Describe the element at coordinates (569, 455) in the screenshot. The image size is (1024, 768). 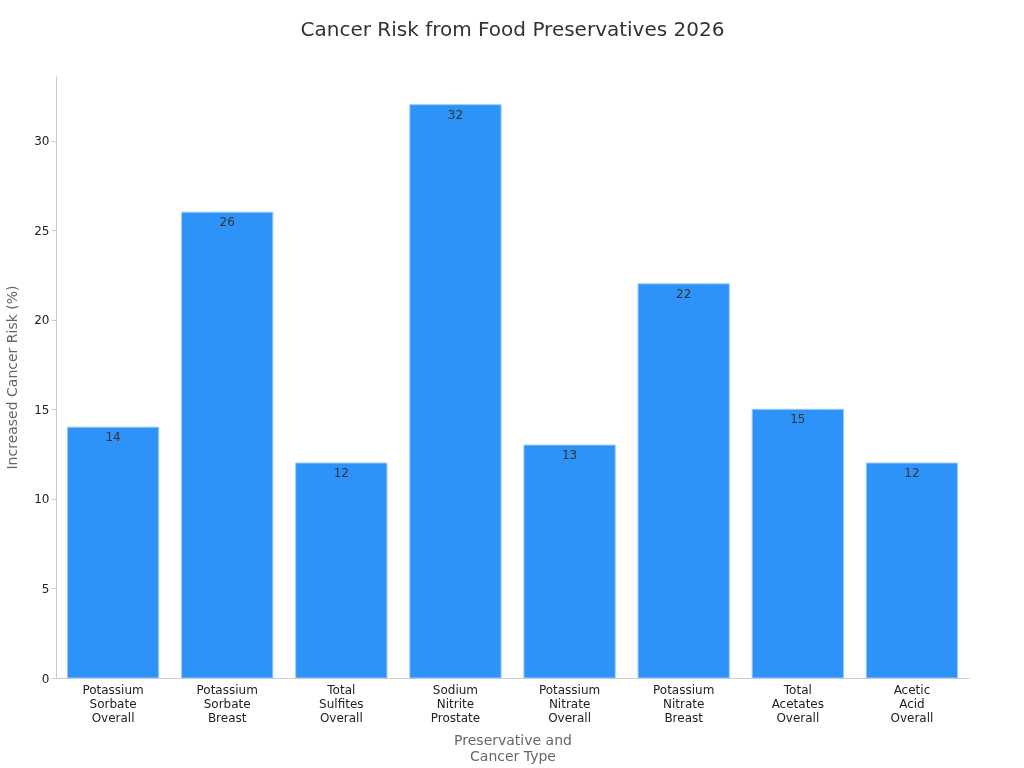
I see `data-label: 13` at that location.